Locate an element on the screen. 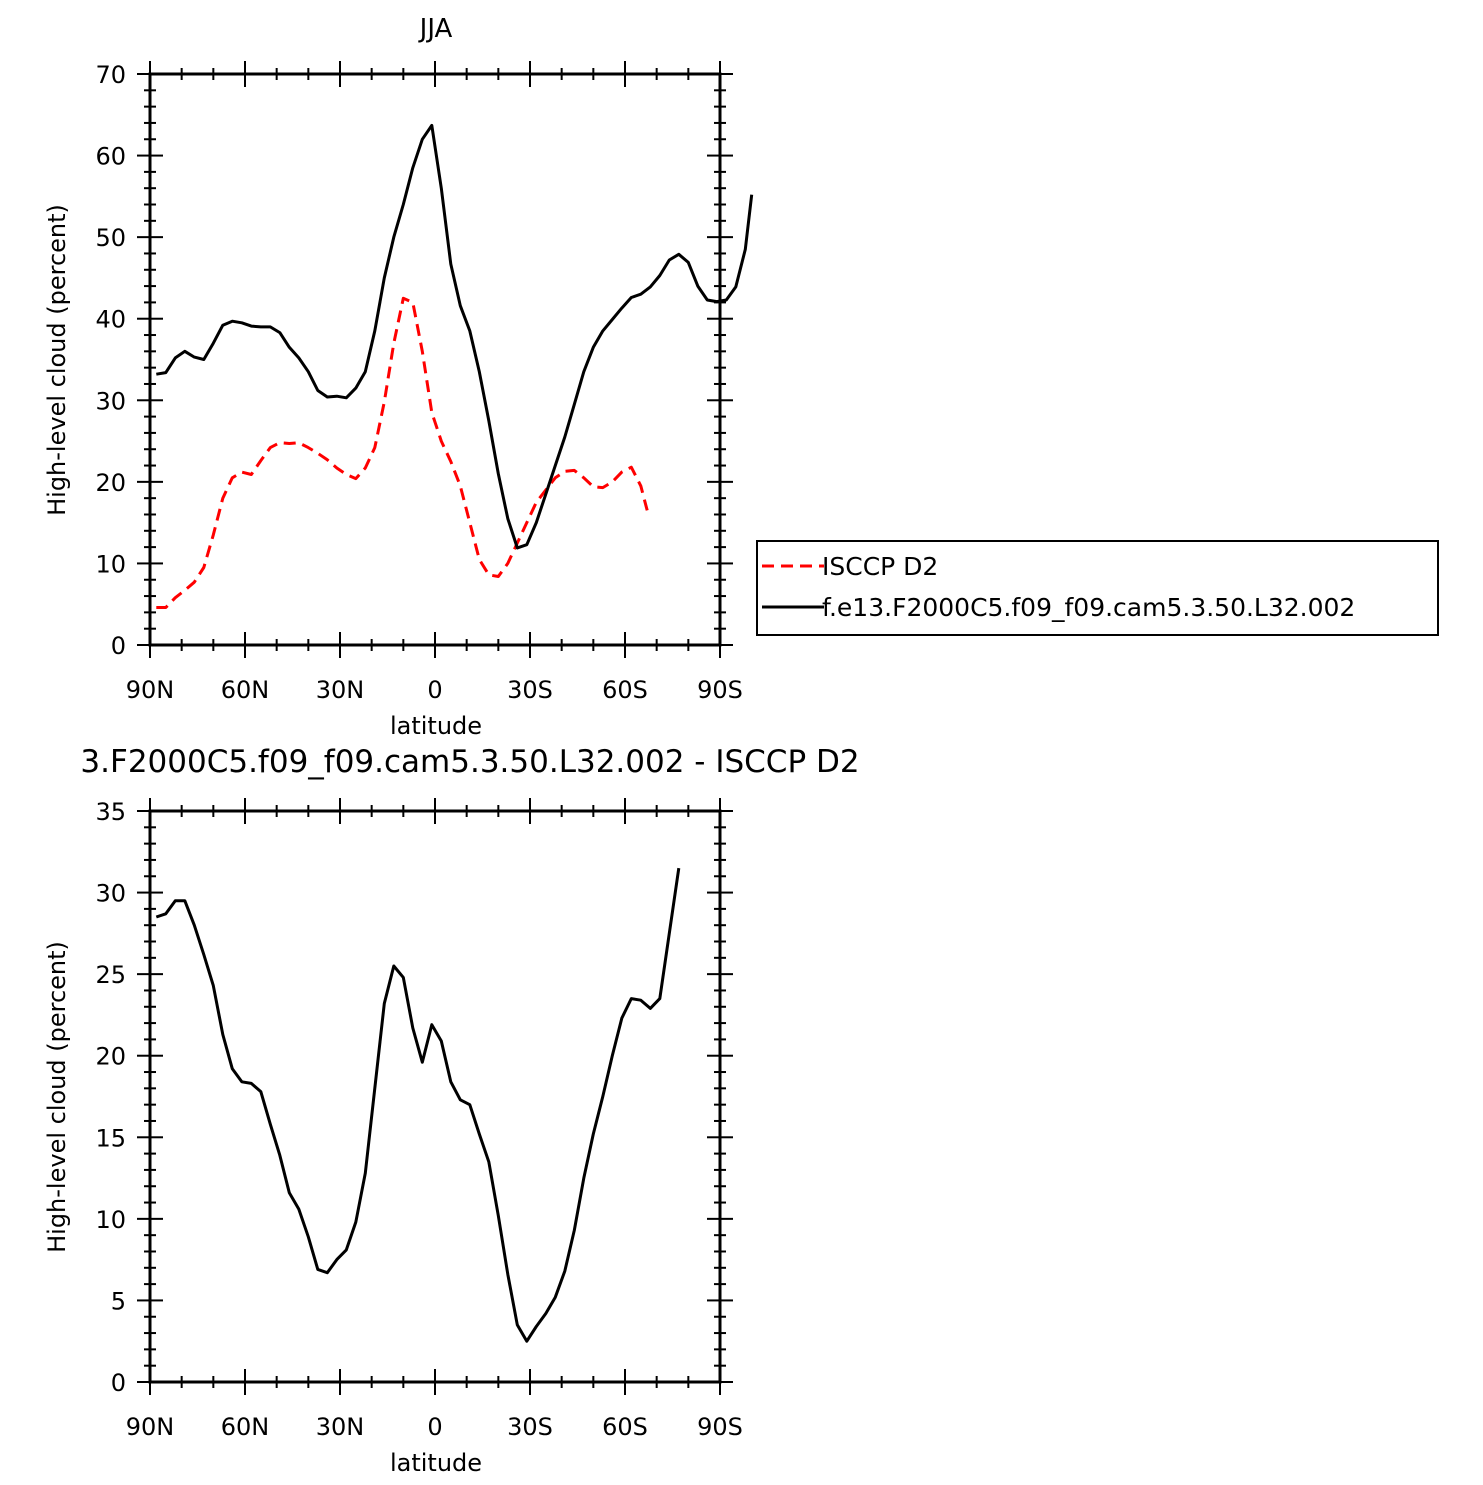 The width and height of the screenshot is (1483, 1485). y-tick-label: 25 is located at coordinates (110, 975).